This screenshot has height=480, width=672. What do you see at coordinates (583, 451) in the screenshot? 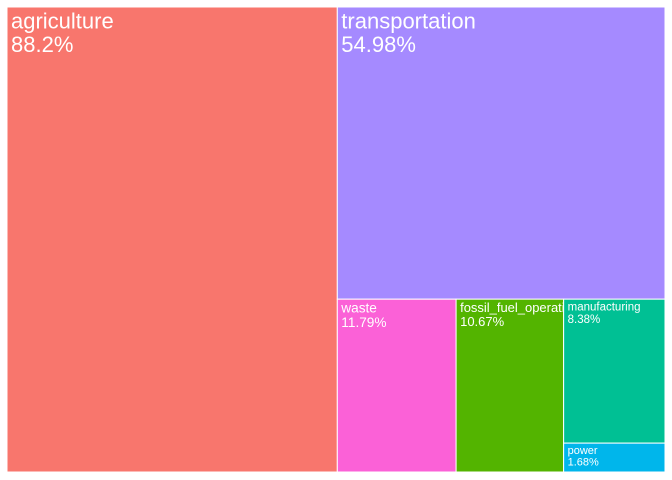
I see `tile-name-label: power` at bounding box center [583, 451].